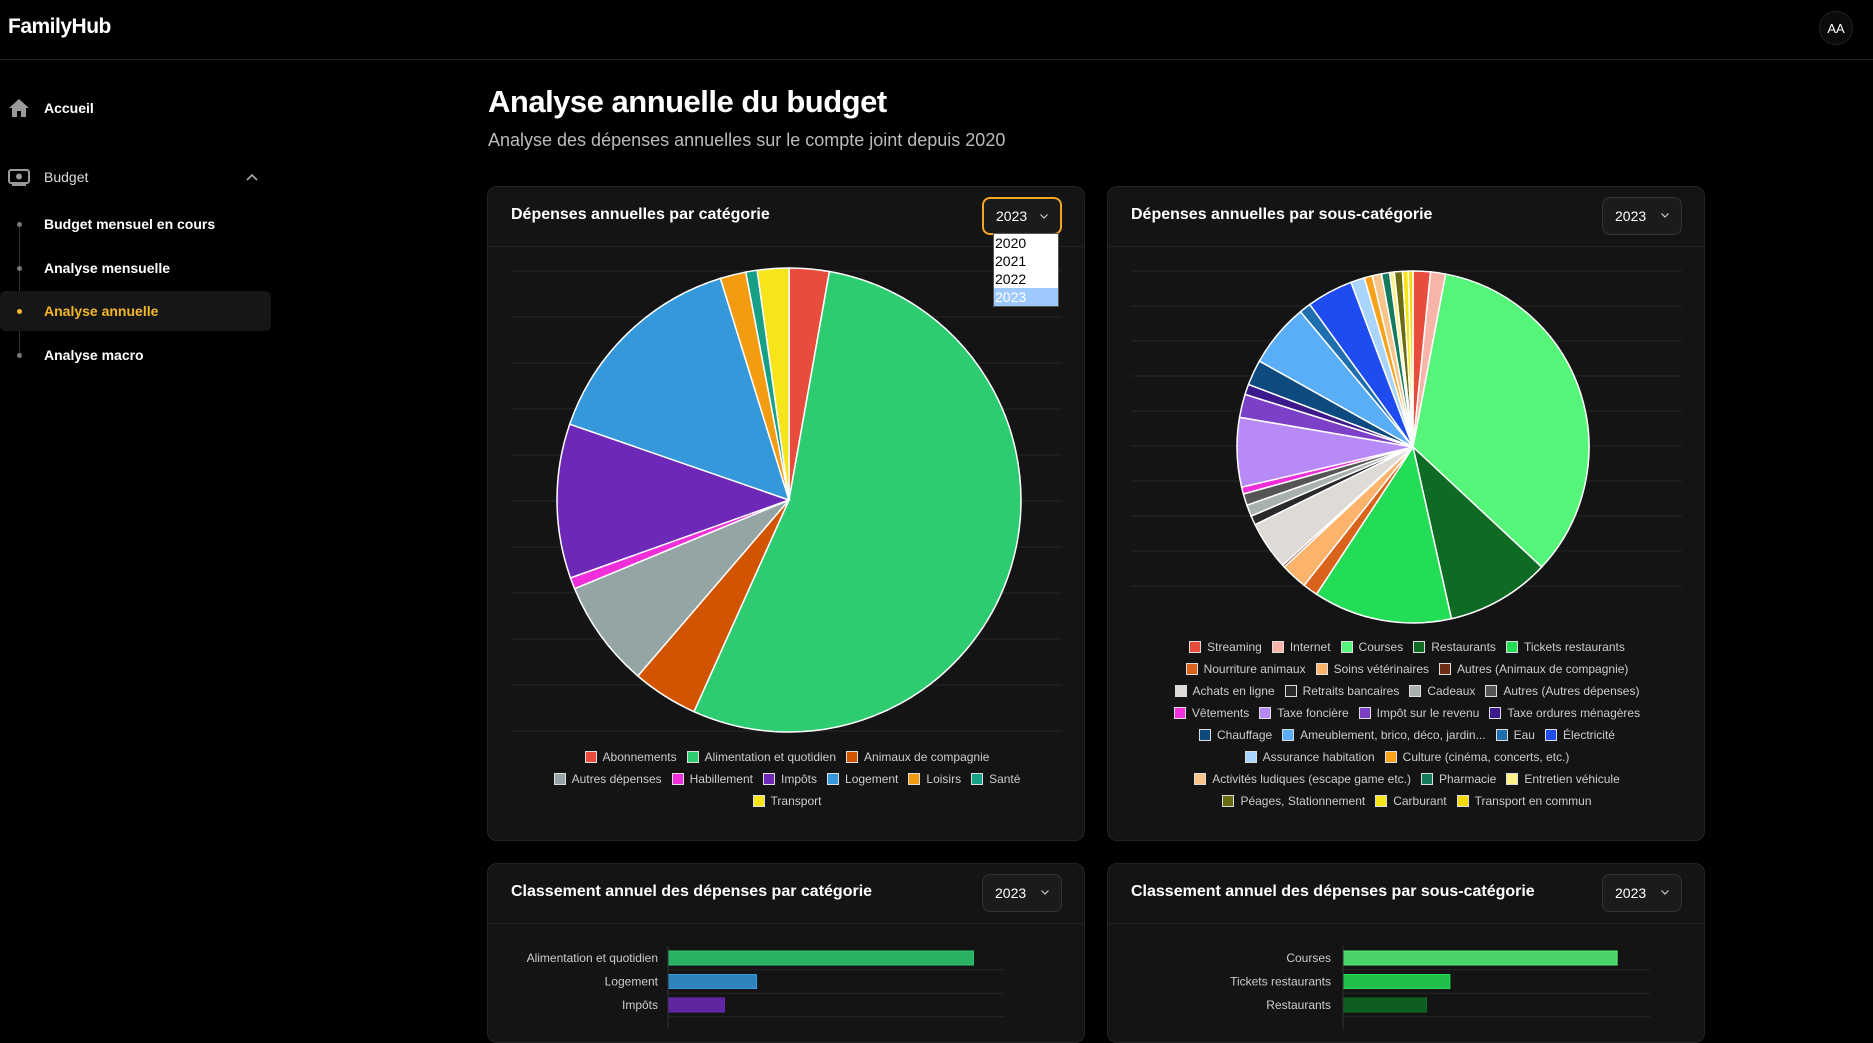 This screenshot has height=1043, width=1873. Describe the element at coordinates (1410, 359) in the screenshot. I see `pie-slice-transport-en-commun` at that location.